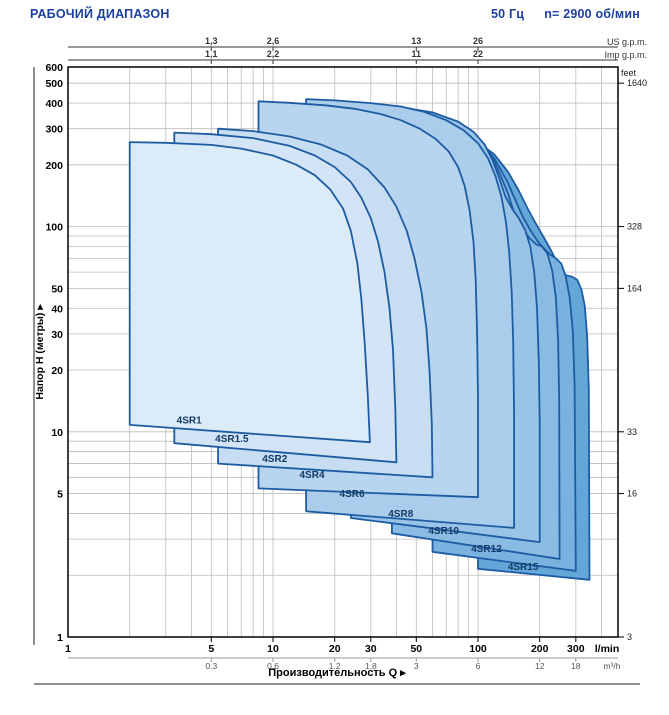 The image size is (669, 715). Describe the element at coordinates (523, 567) in the screenshot. I see `region-label-4sr15: 4SR15` at that location.